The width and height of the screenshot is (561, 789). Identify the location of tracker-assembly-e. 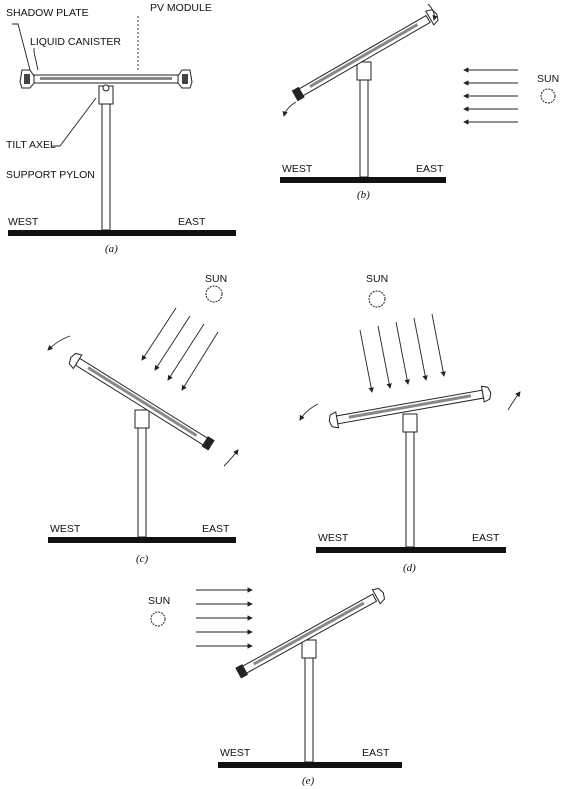
(310, 675).